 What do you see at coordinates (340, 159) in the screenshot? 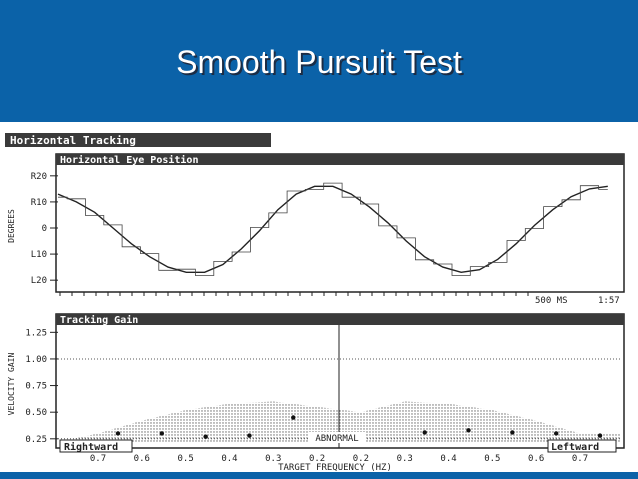
I see `eye-position-title-bar` at bounding box center [340, 159].